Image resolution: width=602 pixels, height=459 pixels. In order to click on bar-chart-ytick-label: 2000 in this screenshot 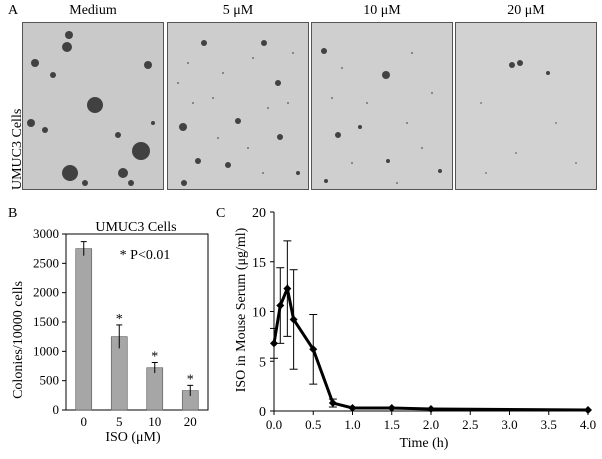, I will do `click(46, 292)`.